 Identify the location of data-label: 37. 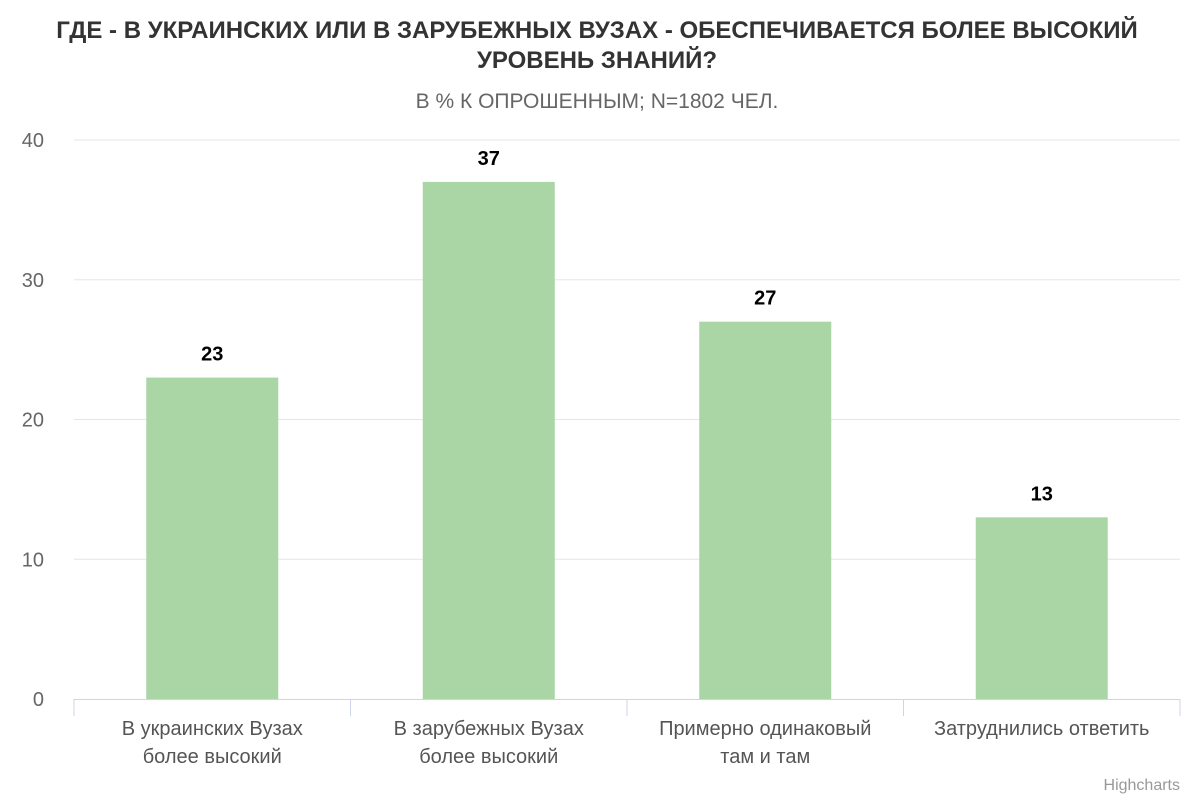
(489, 159).